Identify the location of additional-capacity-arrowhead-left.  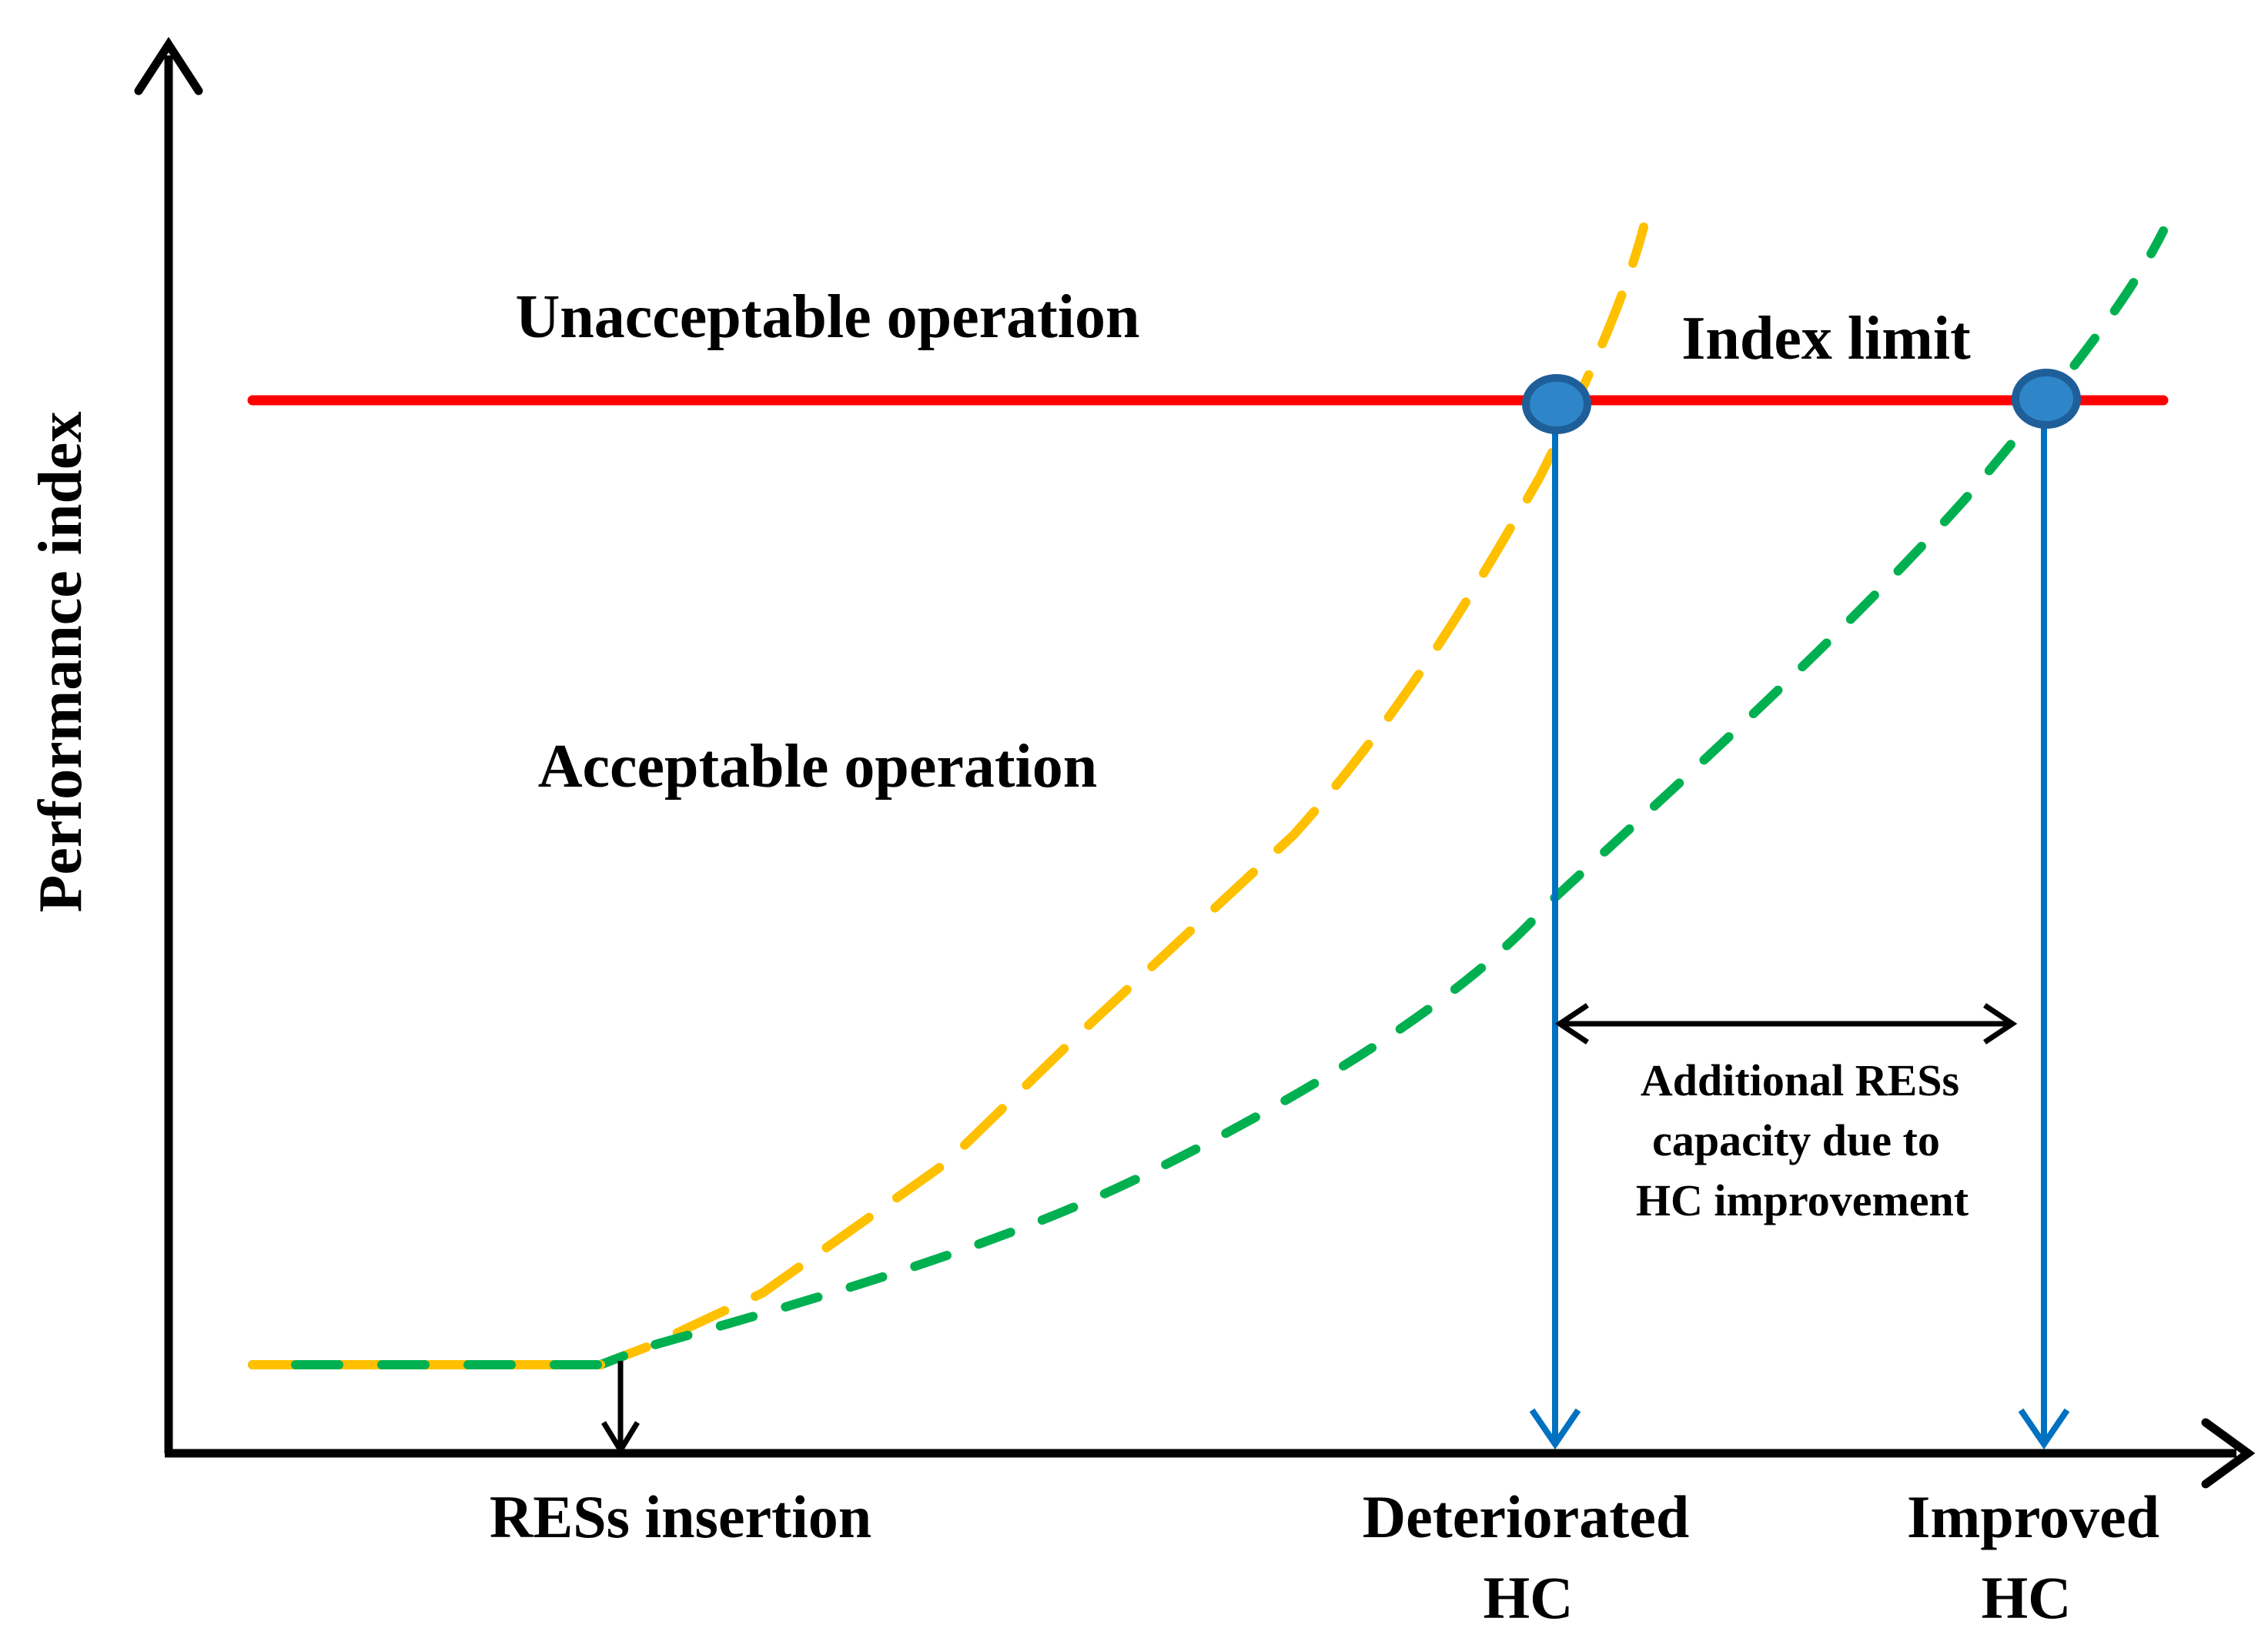
(1571, 1024).